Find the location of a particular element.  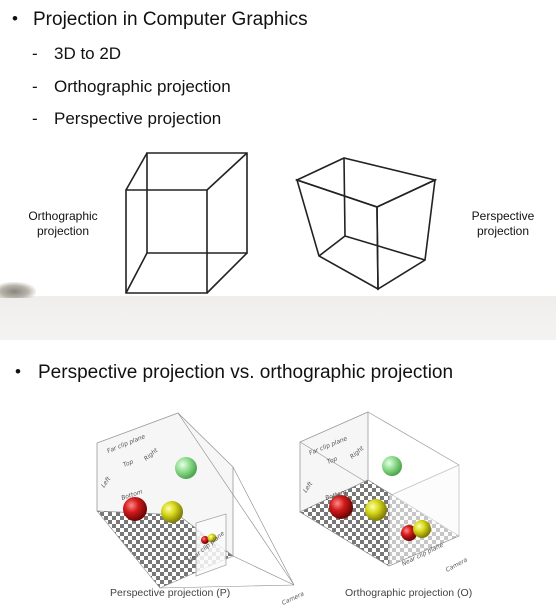

perspective-figure-caption: Perspective projection (P) is located at coordinates (170, 593).